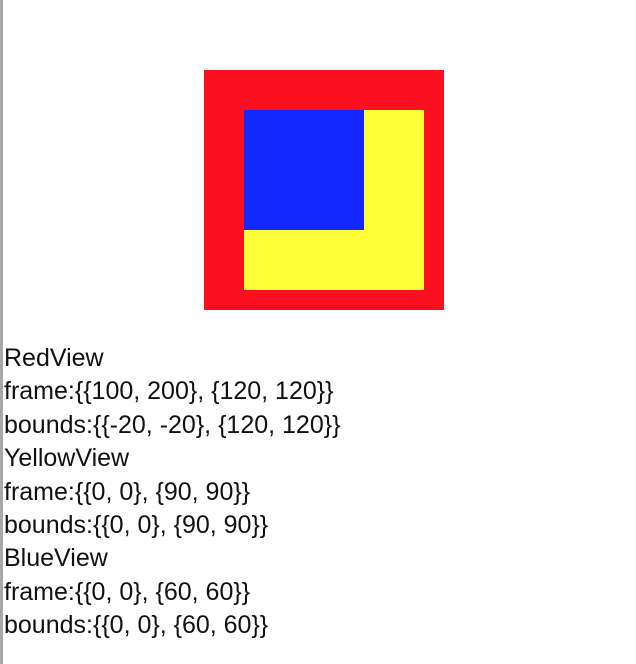 The height and width of the screenshot is (664, 636). What do you see at coordinates (136, 625) in the screenshot?
I see `blue-view-bounds: bounds:{{0, 0}, {60, 60}}` at bounding box center [136, 625].